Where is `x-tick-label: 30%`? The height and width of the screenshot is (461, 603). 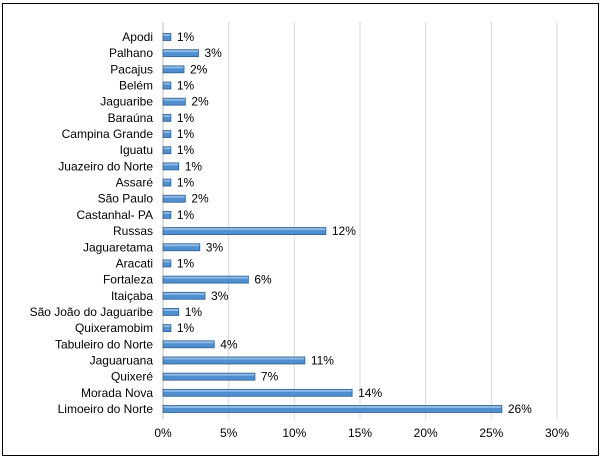 x-tick-label: 30% is located at coordinates (557, 433).